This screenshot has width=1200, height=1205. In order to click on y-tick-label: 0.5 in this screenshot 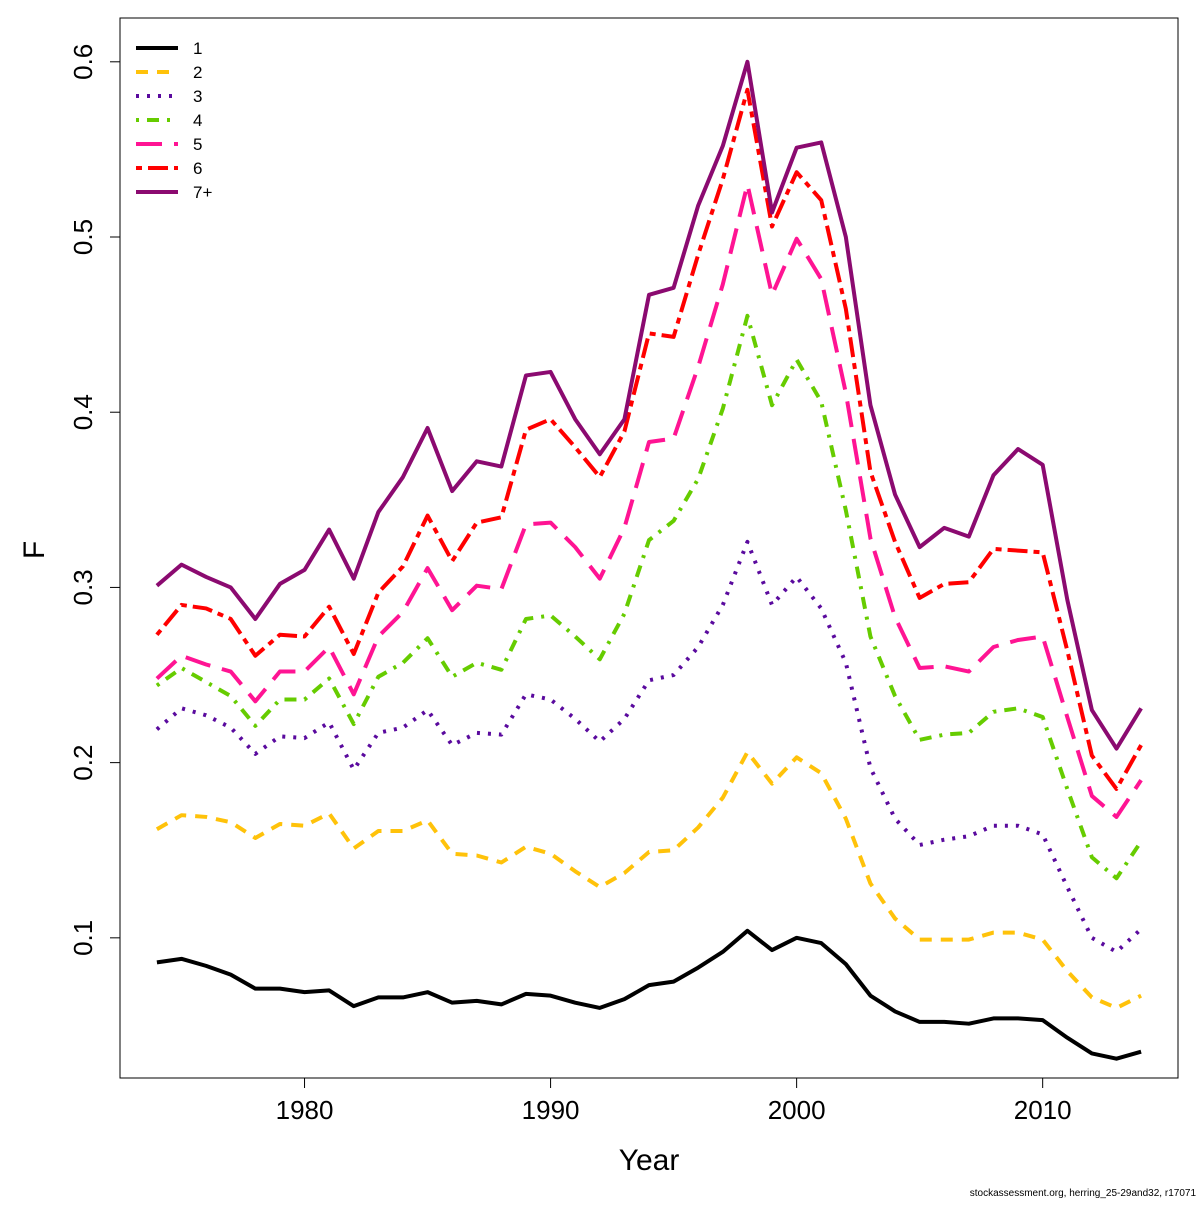, I will do `click(83, 237)`.